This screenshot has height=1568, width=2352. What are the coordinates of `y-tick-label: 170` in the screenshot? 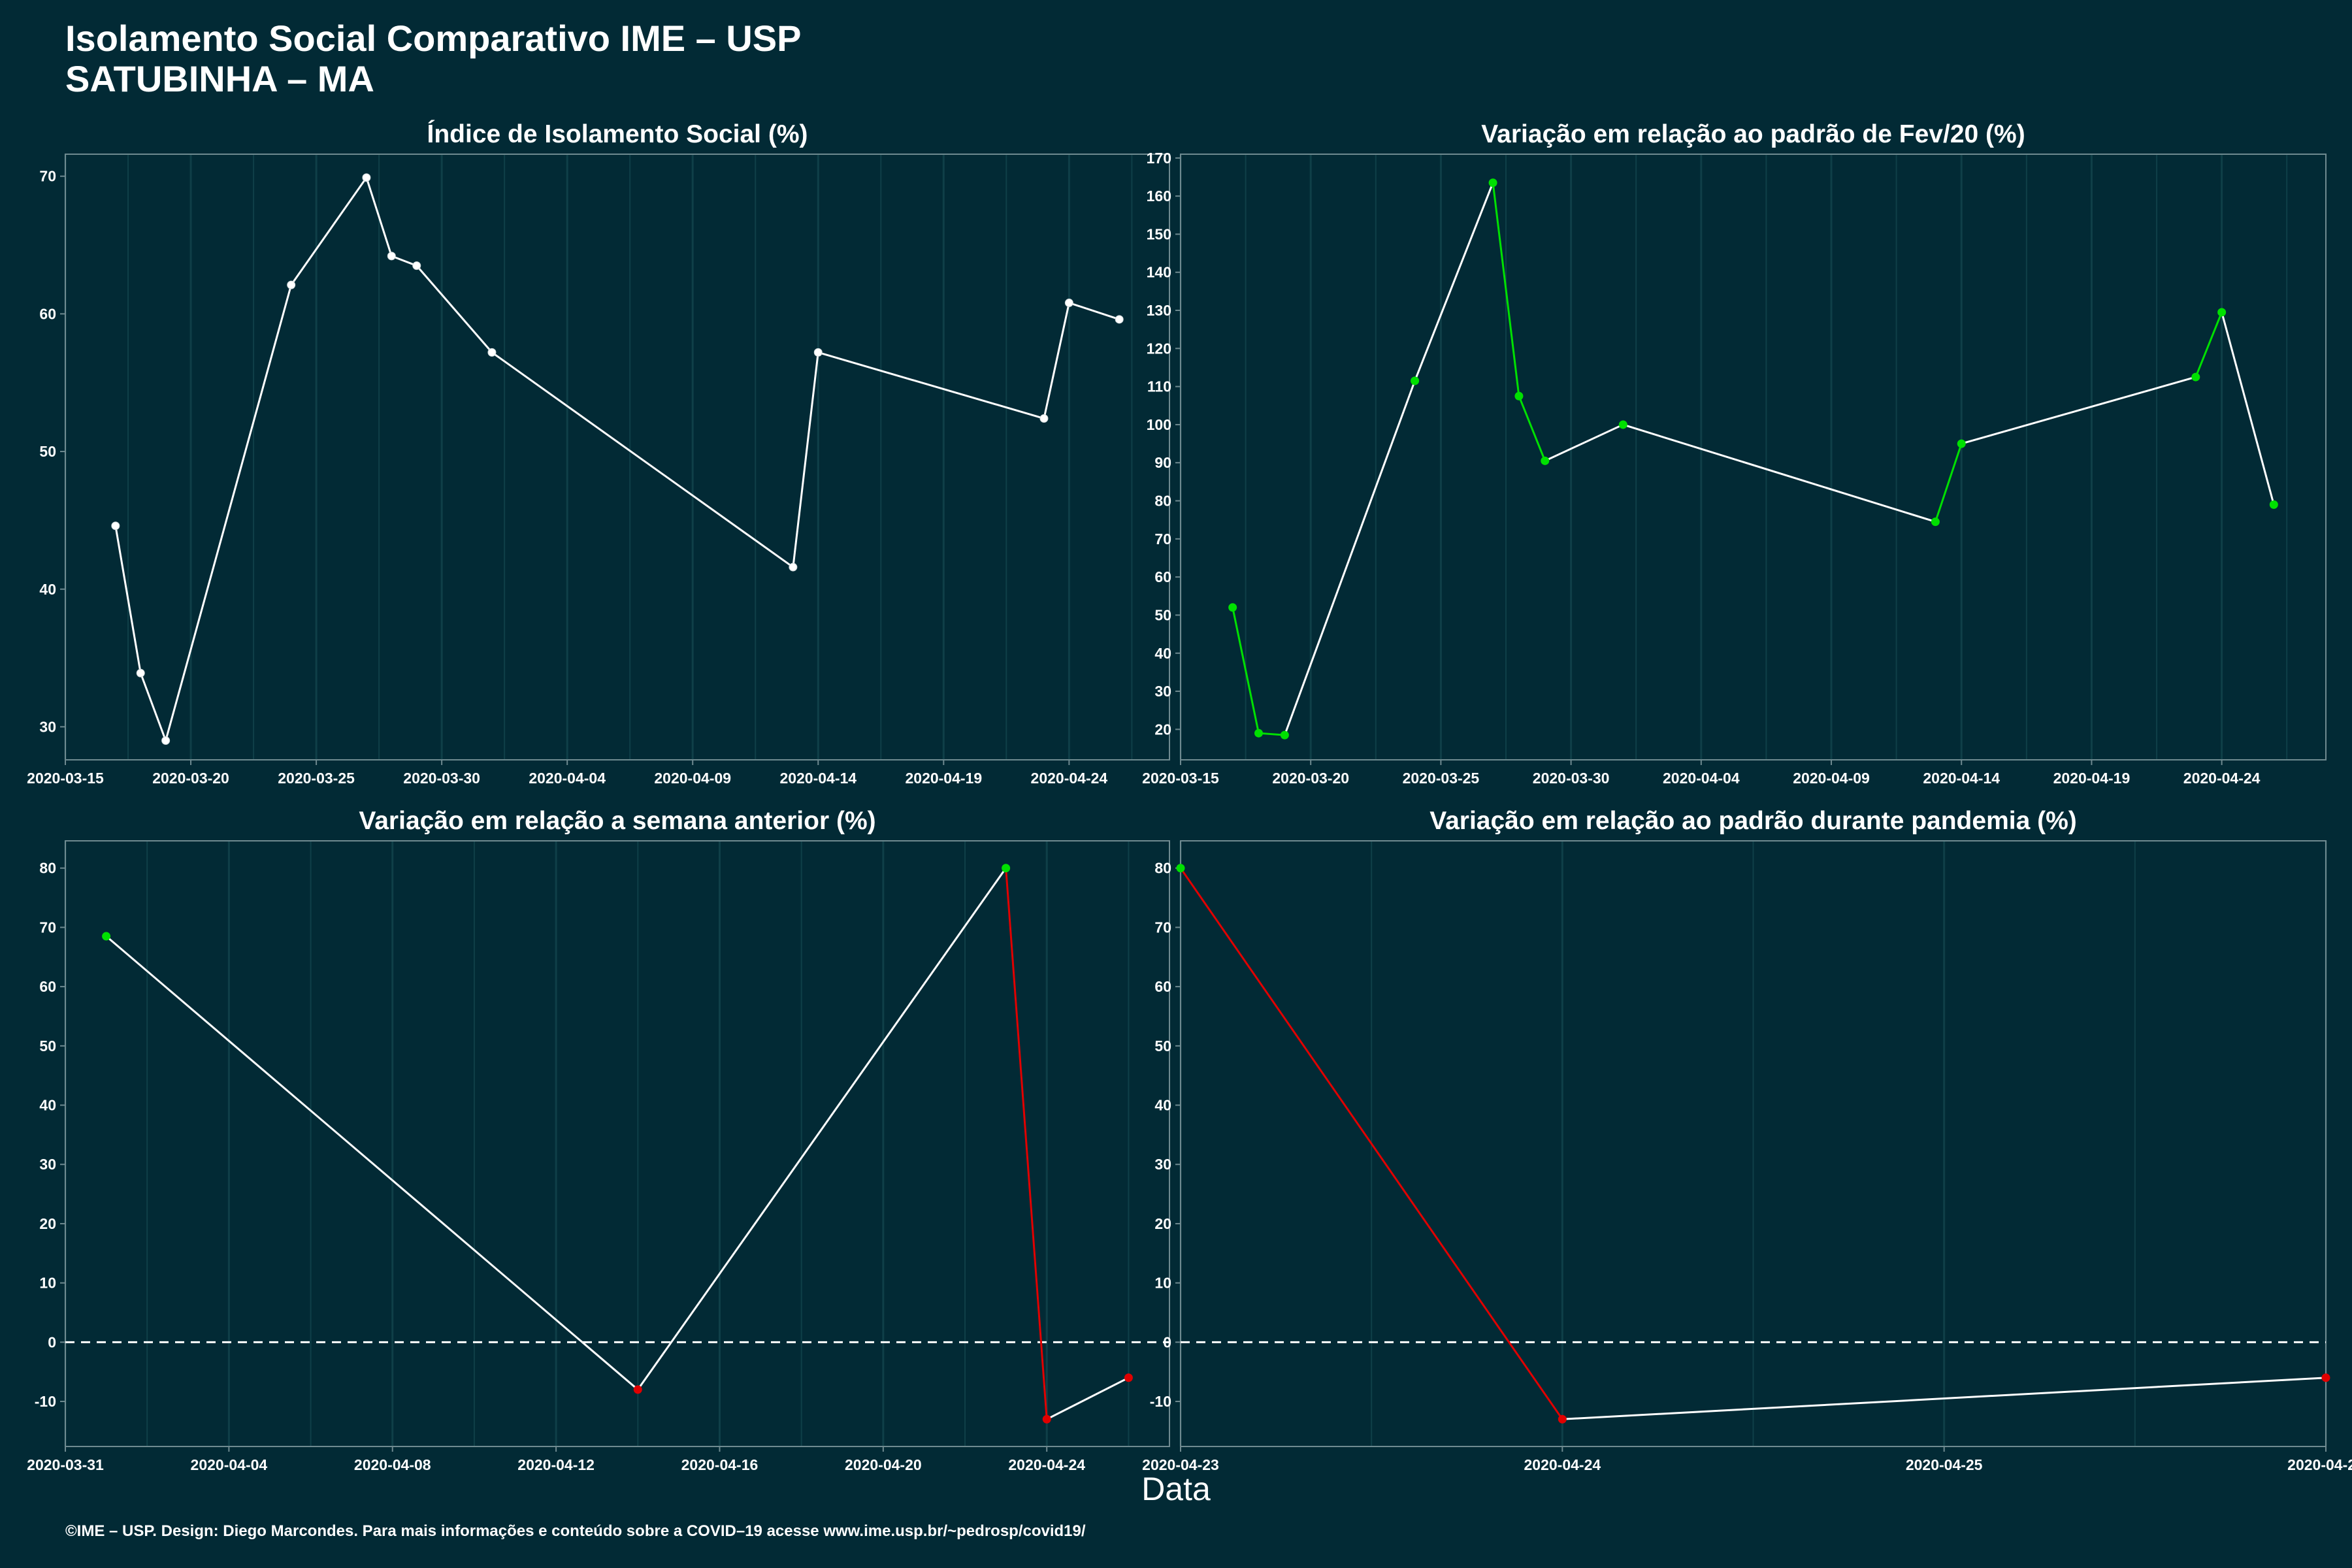 It's located at (1159, 158).